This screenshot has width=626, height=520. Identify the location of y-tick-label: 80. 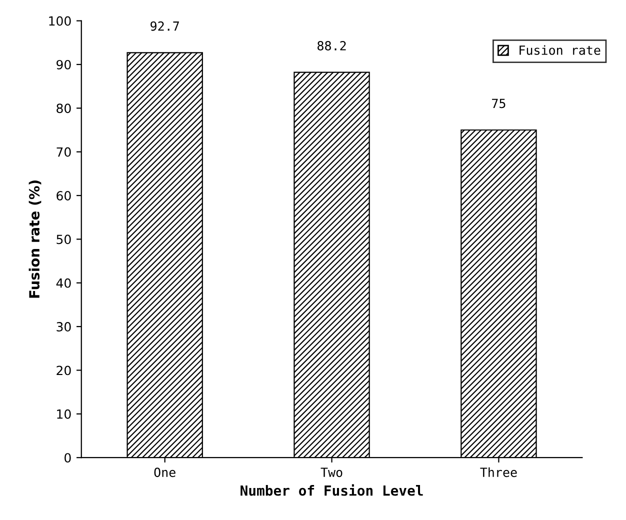
(63, 109).